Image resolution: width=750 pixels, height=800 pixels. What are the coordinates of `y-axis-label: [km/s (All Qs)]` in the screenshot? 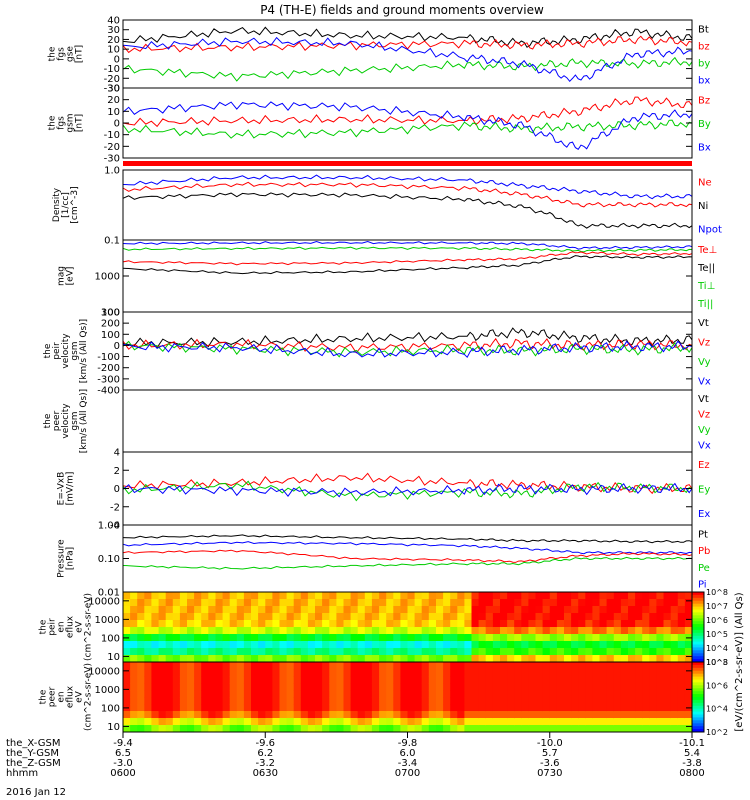 It's located at (84, 351).